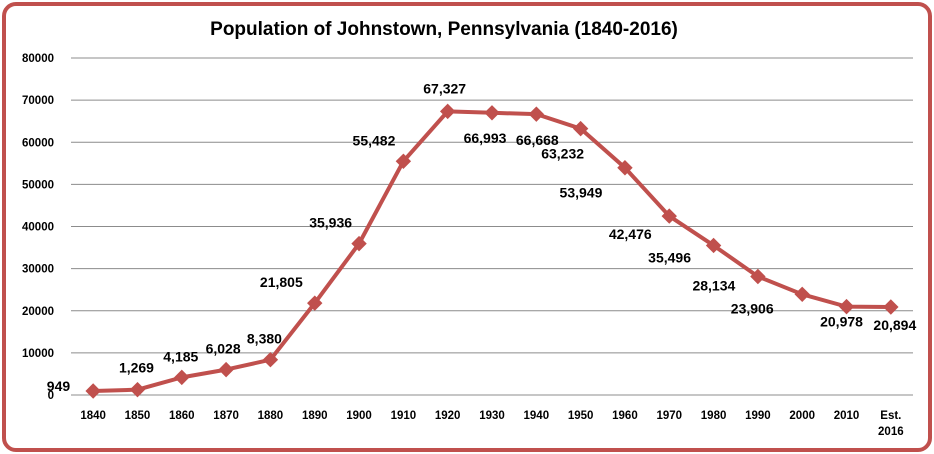 This screenshot has height=454, width=934. Describe the element at coordinates (625, 416) in the screenshot. I see `x-tick-label: 1960` at that location.